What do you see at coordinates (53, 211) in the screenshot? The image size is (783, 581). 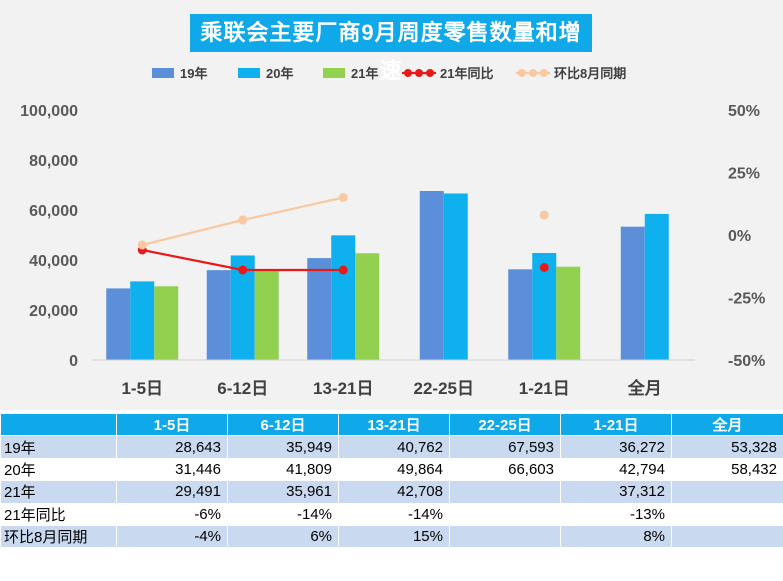 I see `y-left-tick-label: 60,000` at bounding box center [53, 211].